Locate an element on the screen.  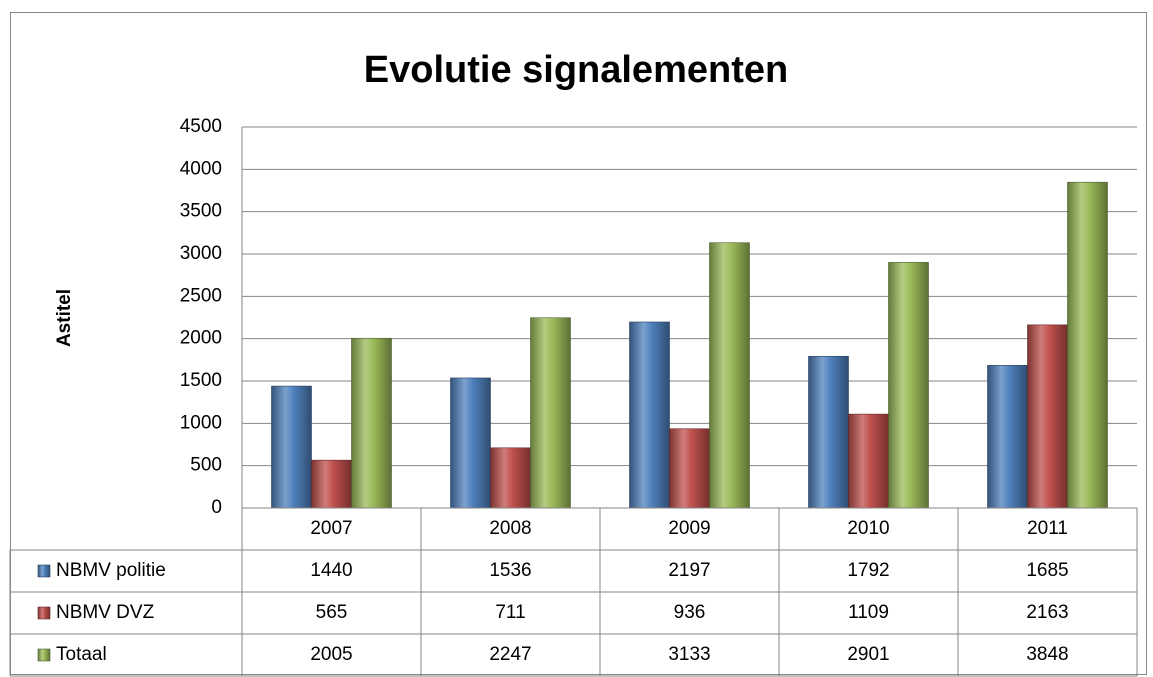
x-tick-label: 2010 is located at coordinates (868, 528).